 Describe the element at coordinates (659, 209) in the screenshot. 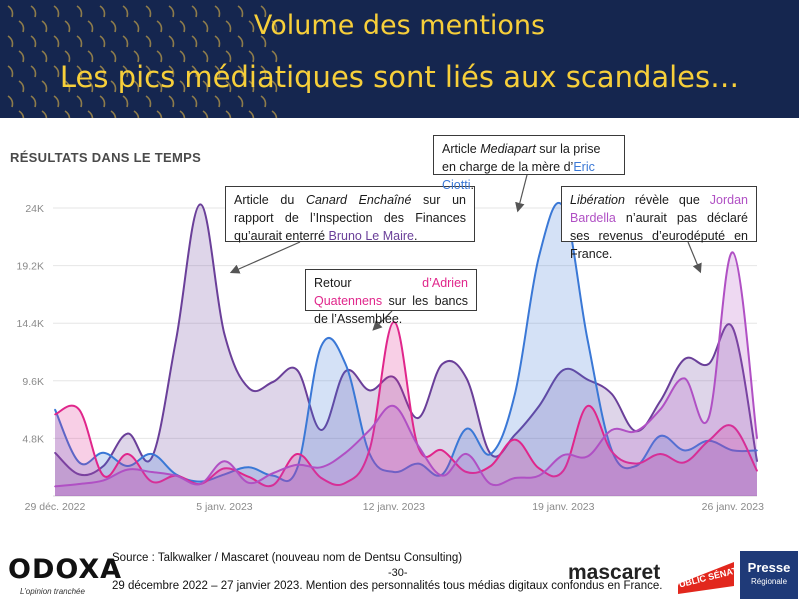

I see `callout-person: Jordan Bardella` at that location.